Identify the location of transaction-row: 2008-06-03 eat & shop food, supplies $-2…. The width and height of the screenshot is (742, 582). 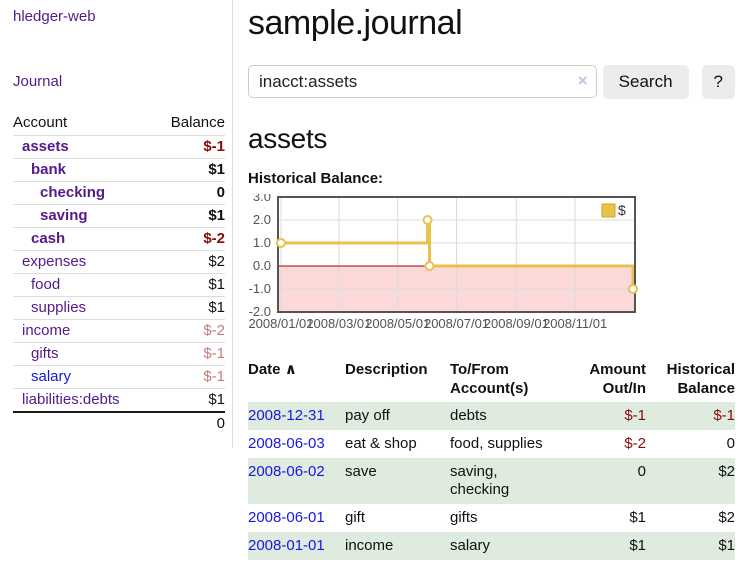
(491, 444).